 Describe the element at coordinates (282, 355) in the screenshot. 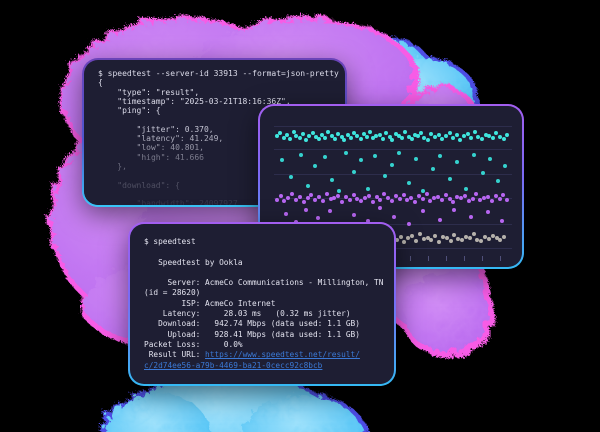

I see `result-url-link-line1: https://www.speedtest.net/result/` at that location.